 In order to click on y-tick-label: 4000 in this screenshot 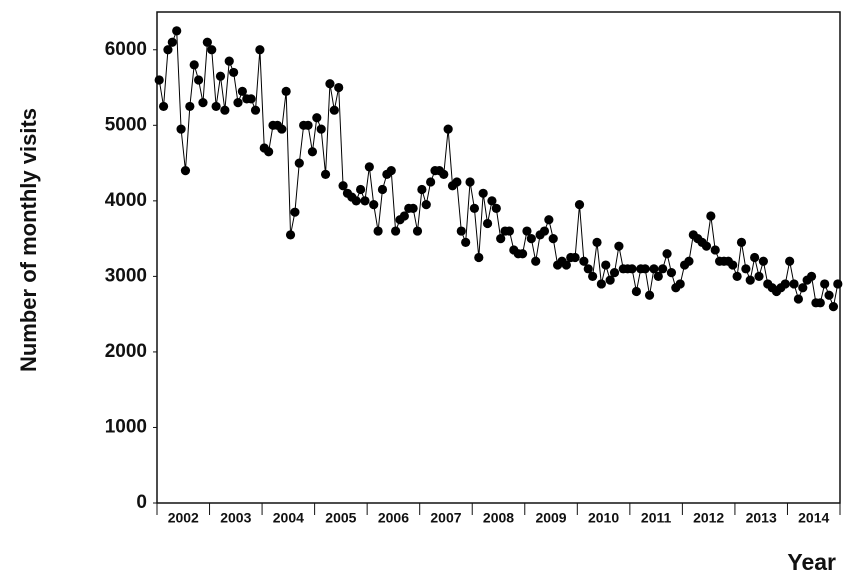, I will do `click(126, 200)`.